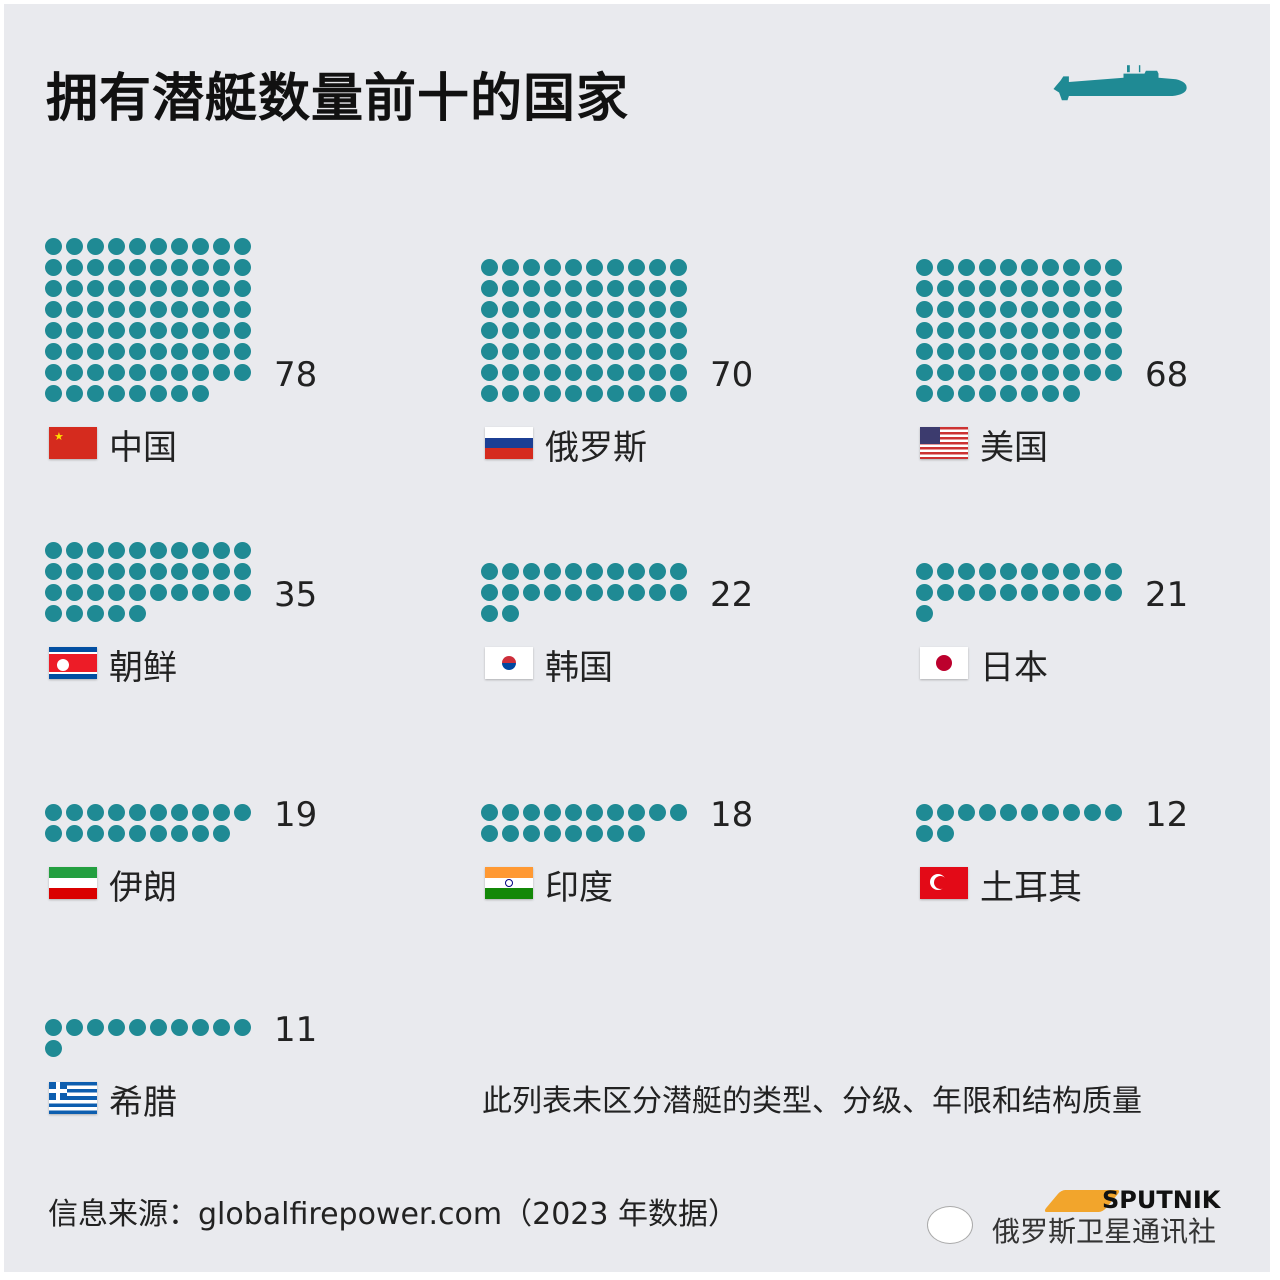 Image resolution: width=1280 pixels, height=1280 pixels. Describe the element at coordinates (1167, 595) in the screenshot. I see `value-label: 21` at that location.